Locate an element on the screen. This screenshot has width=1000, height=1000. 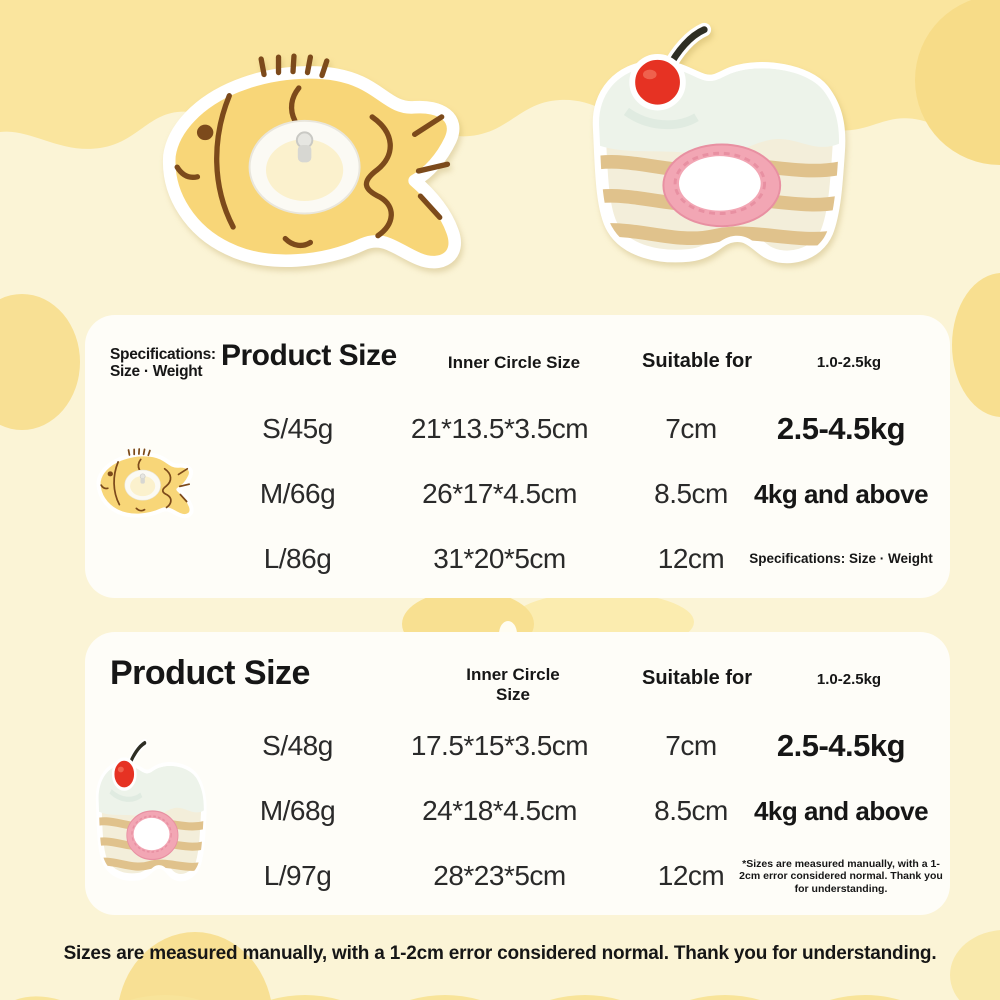
dimensions-cell: 31*20*5cm is located at coordinates (499, 558).